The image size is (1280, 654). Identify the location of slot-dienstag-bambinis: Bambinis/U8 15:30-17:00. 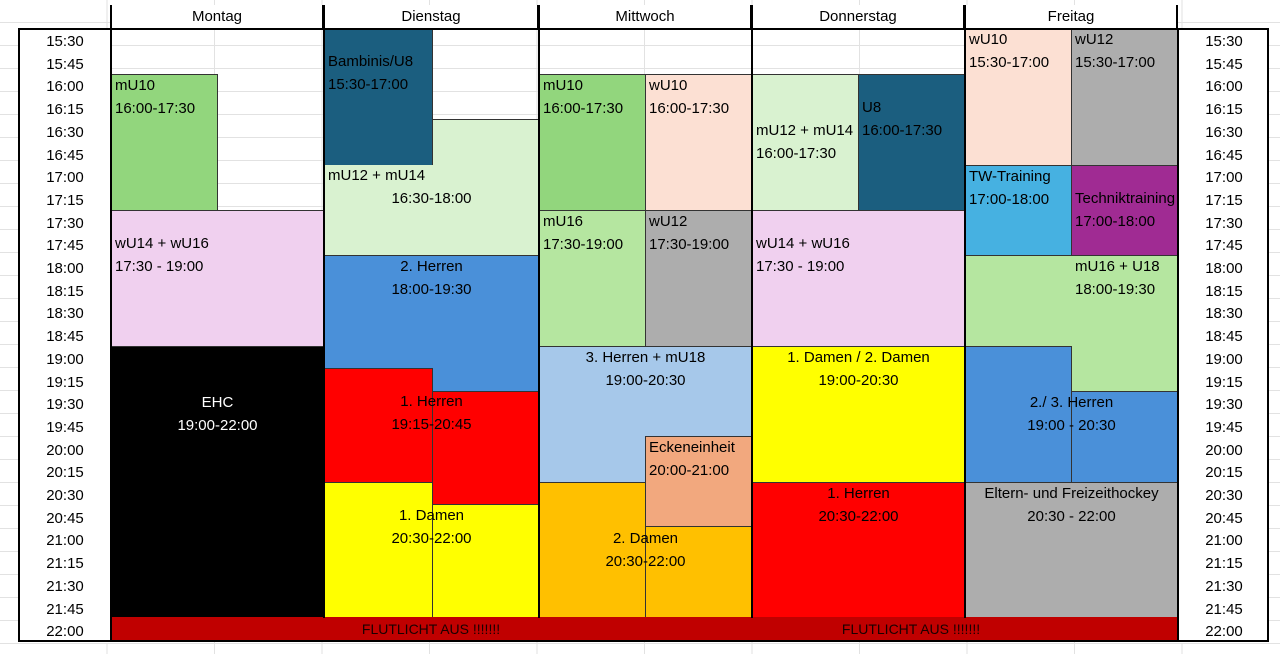
(378, 97).